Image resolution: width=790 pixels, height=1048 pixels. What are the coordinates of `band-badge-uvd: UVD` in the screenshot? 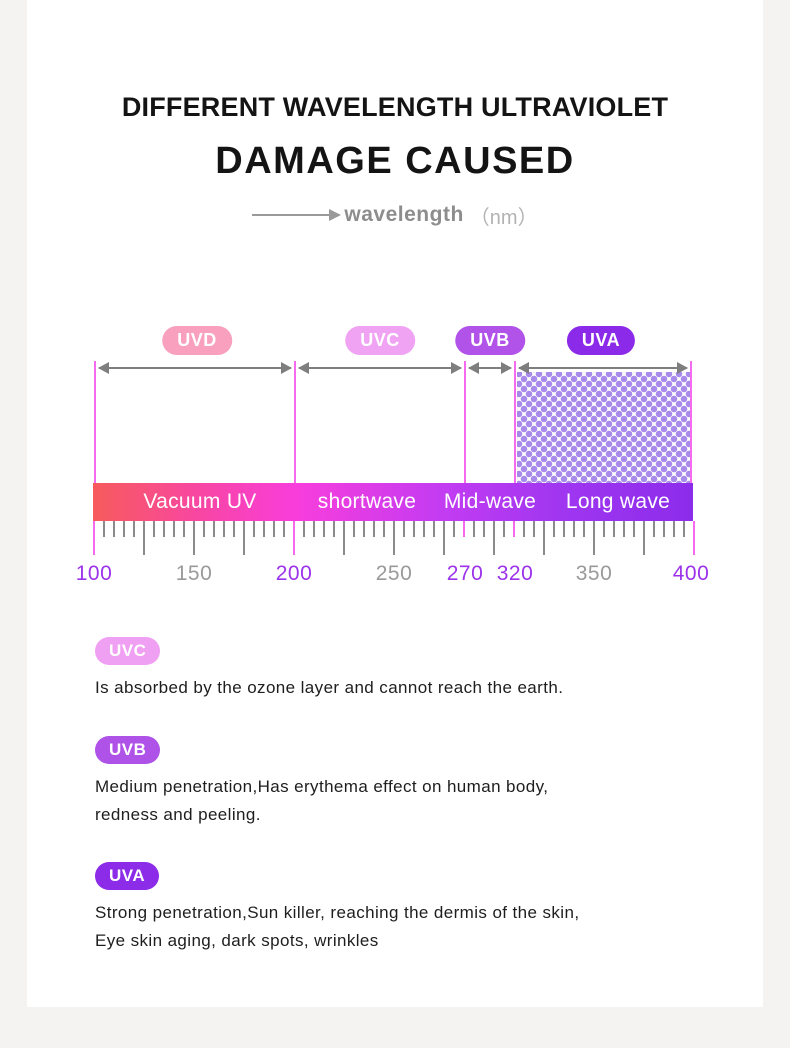 It's located at (197, 340).